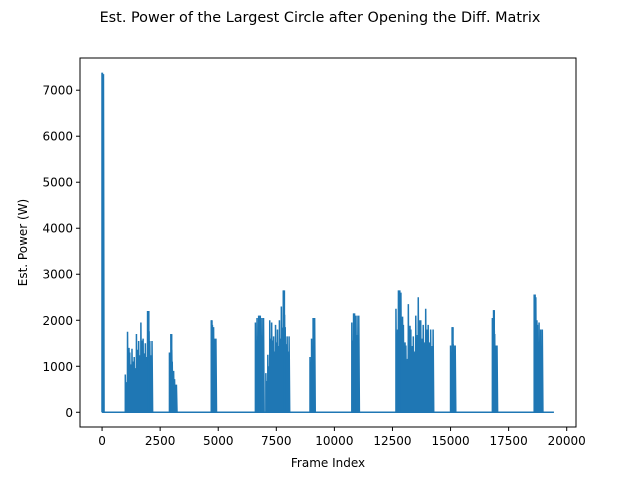  What do you see at coordinates (57, 229) in the screenshot?
I see `y-tick-label: 4000` at bounding box center [57, 229].